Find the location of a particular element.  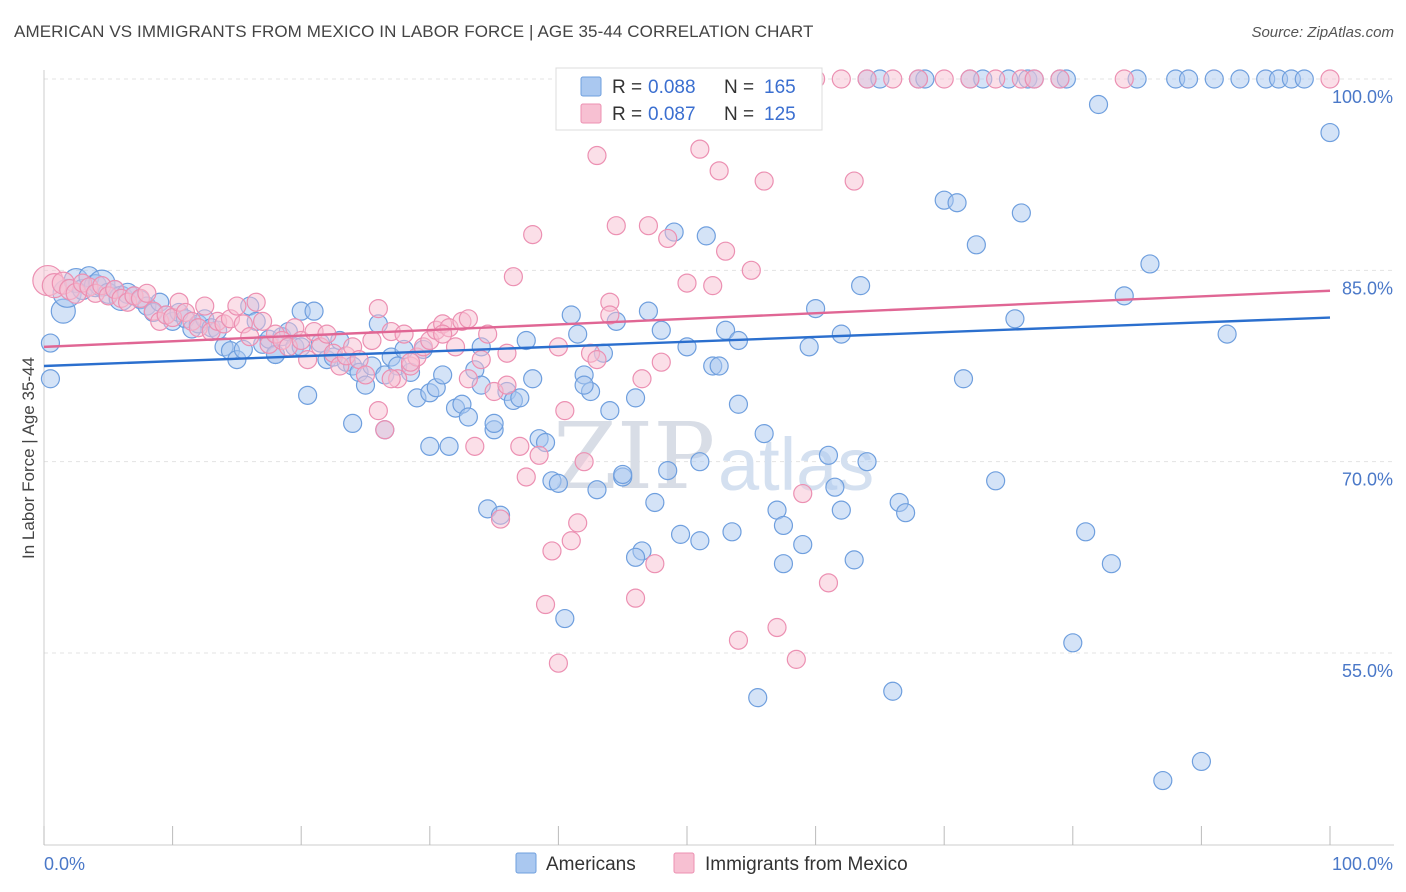

legend-n-value-mexico: 125 is located at coordinates (780, 114).